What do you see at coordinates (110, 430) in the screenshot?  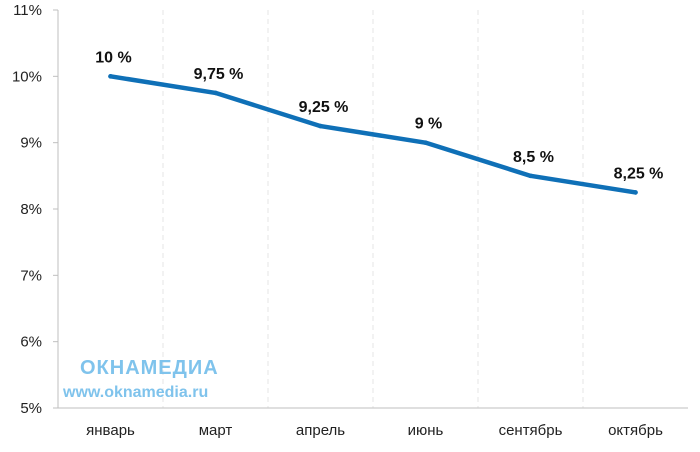 I see `x-tick-label: январь` at bounding box center [110, 430].